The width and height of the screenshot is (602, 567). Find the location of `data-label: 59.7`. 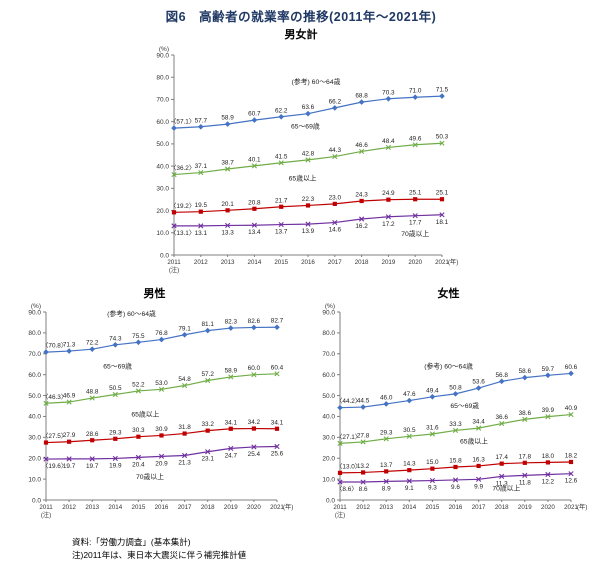

data-label: 59.7 is located at coordinates (548, 369).